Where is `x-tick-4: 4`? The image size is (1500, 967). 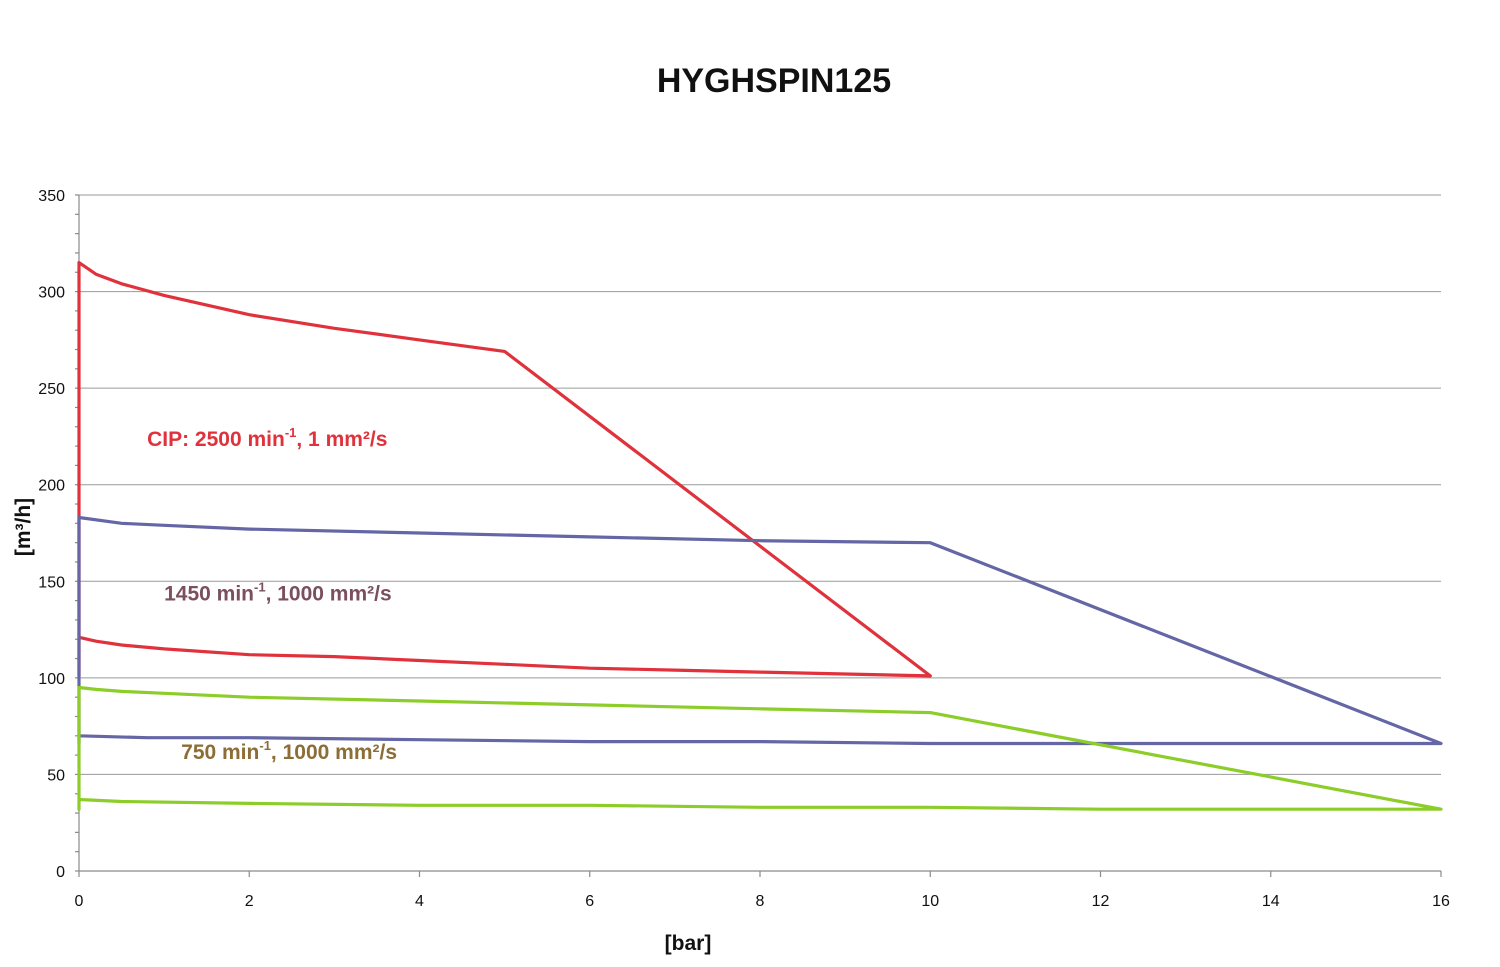
x-tick-4: 4 is located at coordinates (419, 901).